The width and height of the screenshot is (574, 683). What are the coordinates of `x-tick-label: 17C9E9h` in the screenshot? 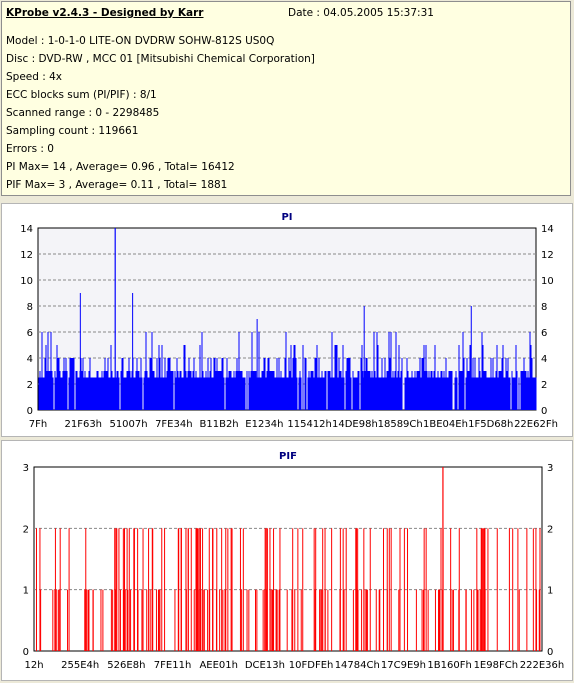 It's located at (403, 665).